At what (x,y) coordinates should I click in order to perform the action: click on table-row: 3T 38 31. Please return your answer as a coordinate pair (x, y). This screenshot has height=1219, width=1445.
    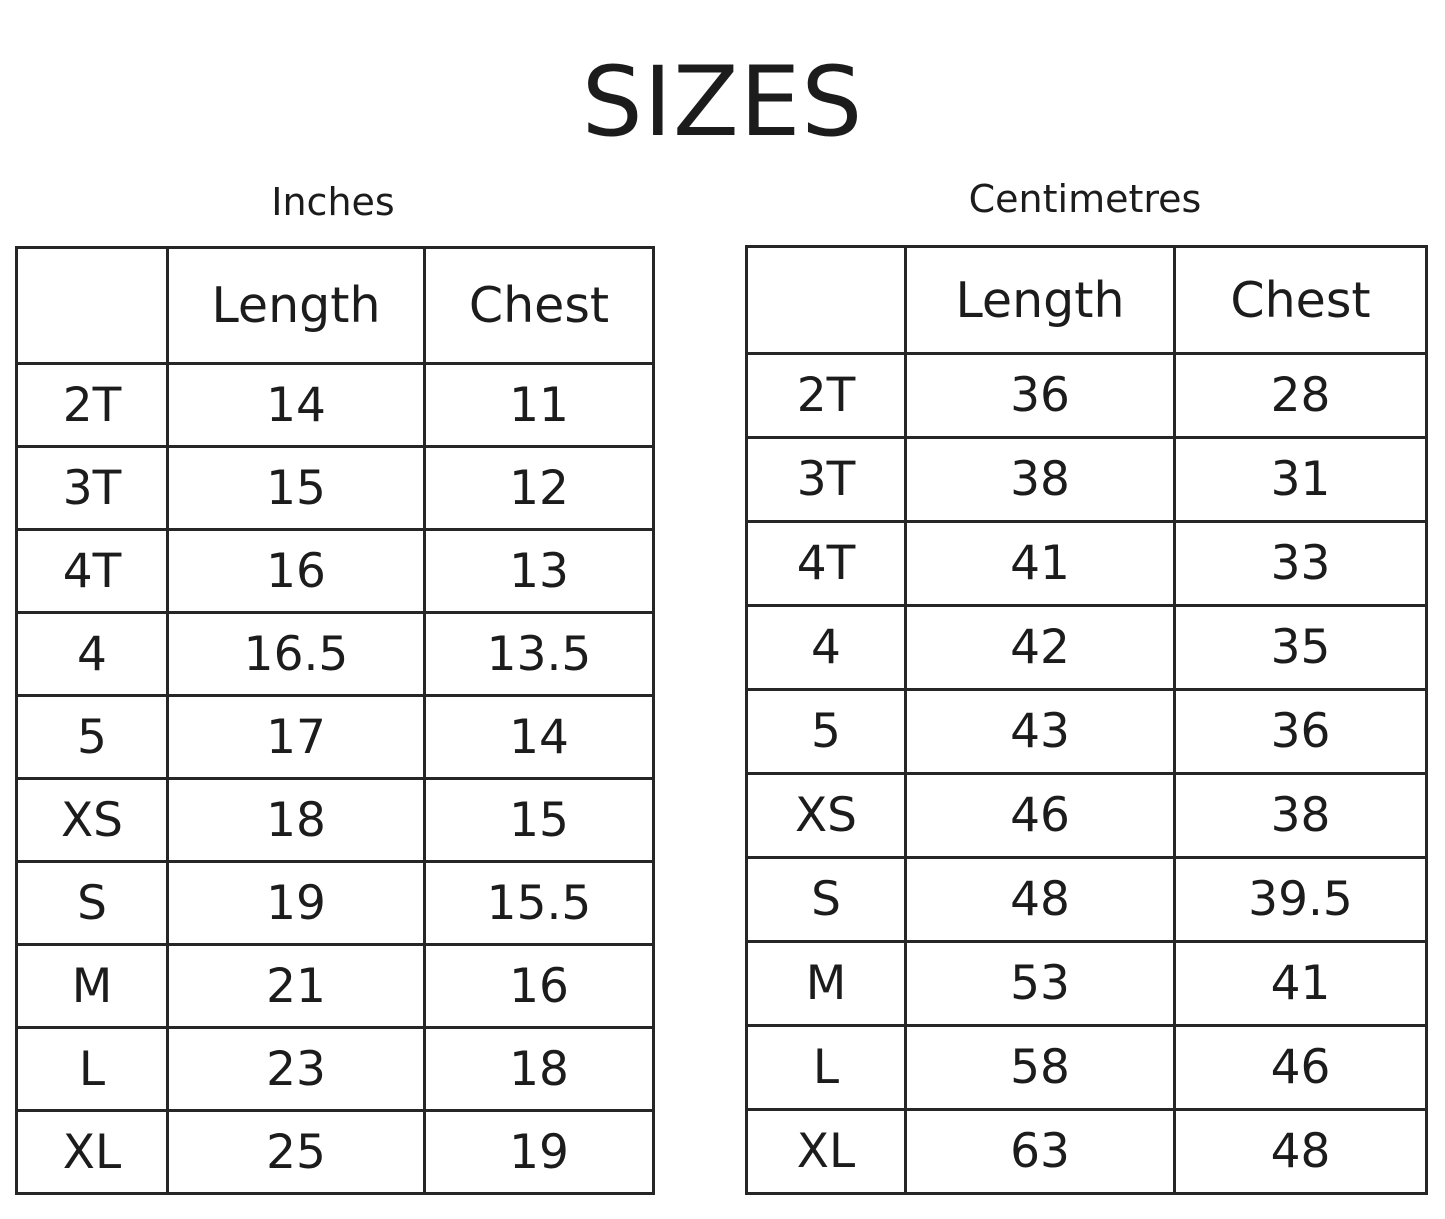
    Looking at the image, I should click on (1086, 479).